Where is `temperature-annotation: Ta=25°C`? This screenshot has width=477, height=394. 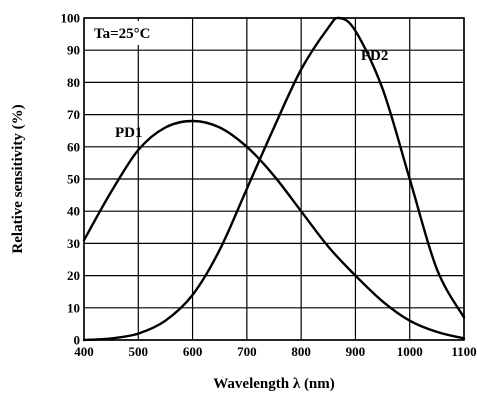
temperature-annotation: Ta=25°C is located at coordinates (122, 34).